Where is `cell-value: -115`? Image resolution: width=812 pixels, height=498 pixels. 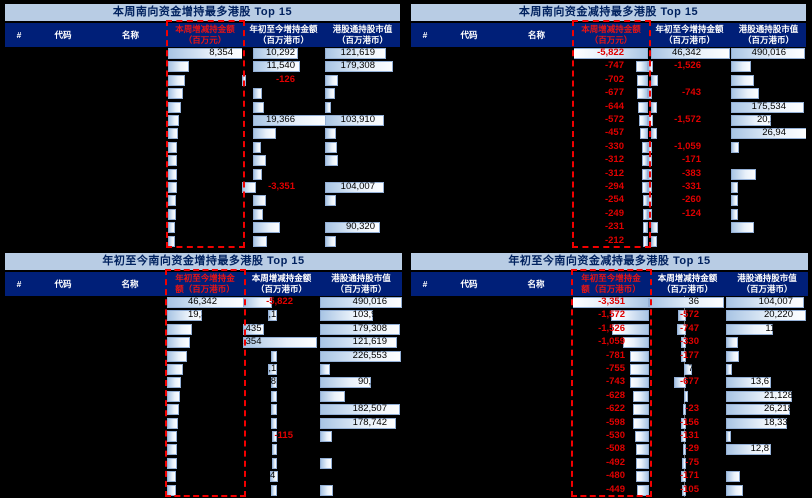 cell-value: -115 is located at coordinates (284, 435).